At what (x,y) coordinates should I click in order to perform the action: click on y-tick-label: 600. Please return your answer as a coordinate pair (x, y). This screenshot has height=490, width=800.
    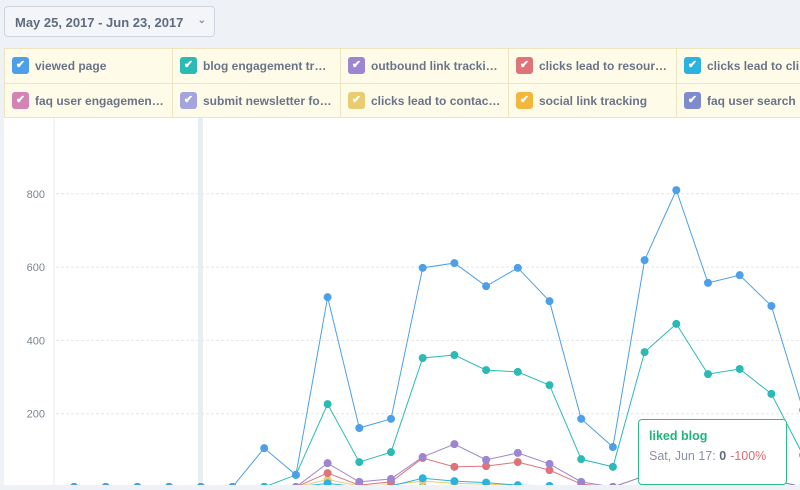
    Looking at the image, I should click on (36, 268).